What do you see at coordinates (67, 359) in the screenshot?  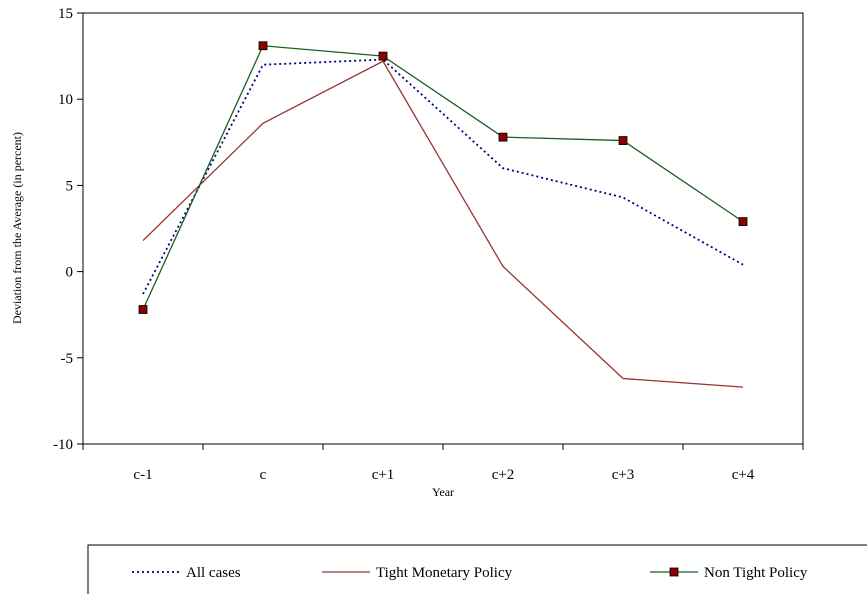 I see `y-tick-label: -5` at bounding box center [67, 359].